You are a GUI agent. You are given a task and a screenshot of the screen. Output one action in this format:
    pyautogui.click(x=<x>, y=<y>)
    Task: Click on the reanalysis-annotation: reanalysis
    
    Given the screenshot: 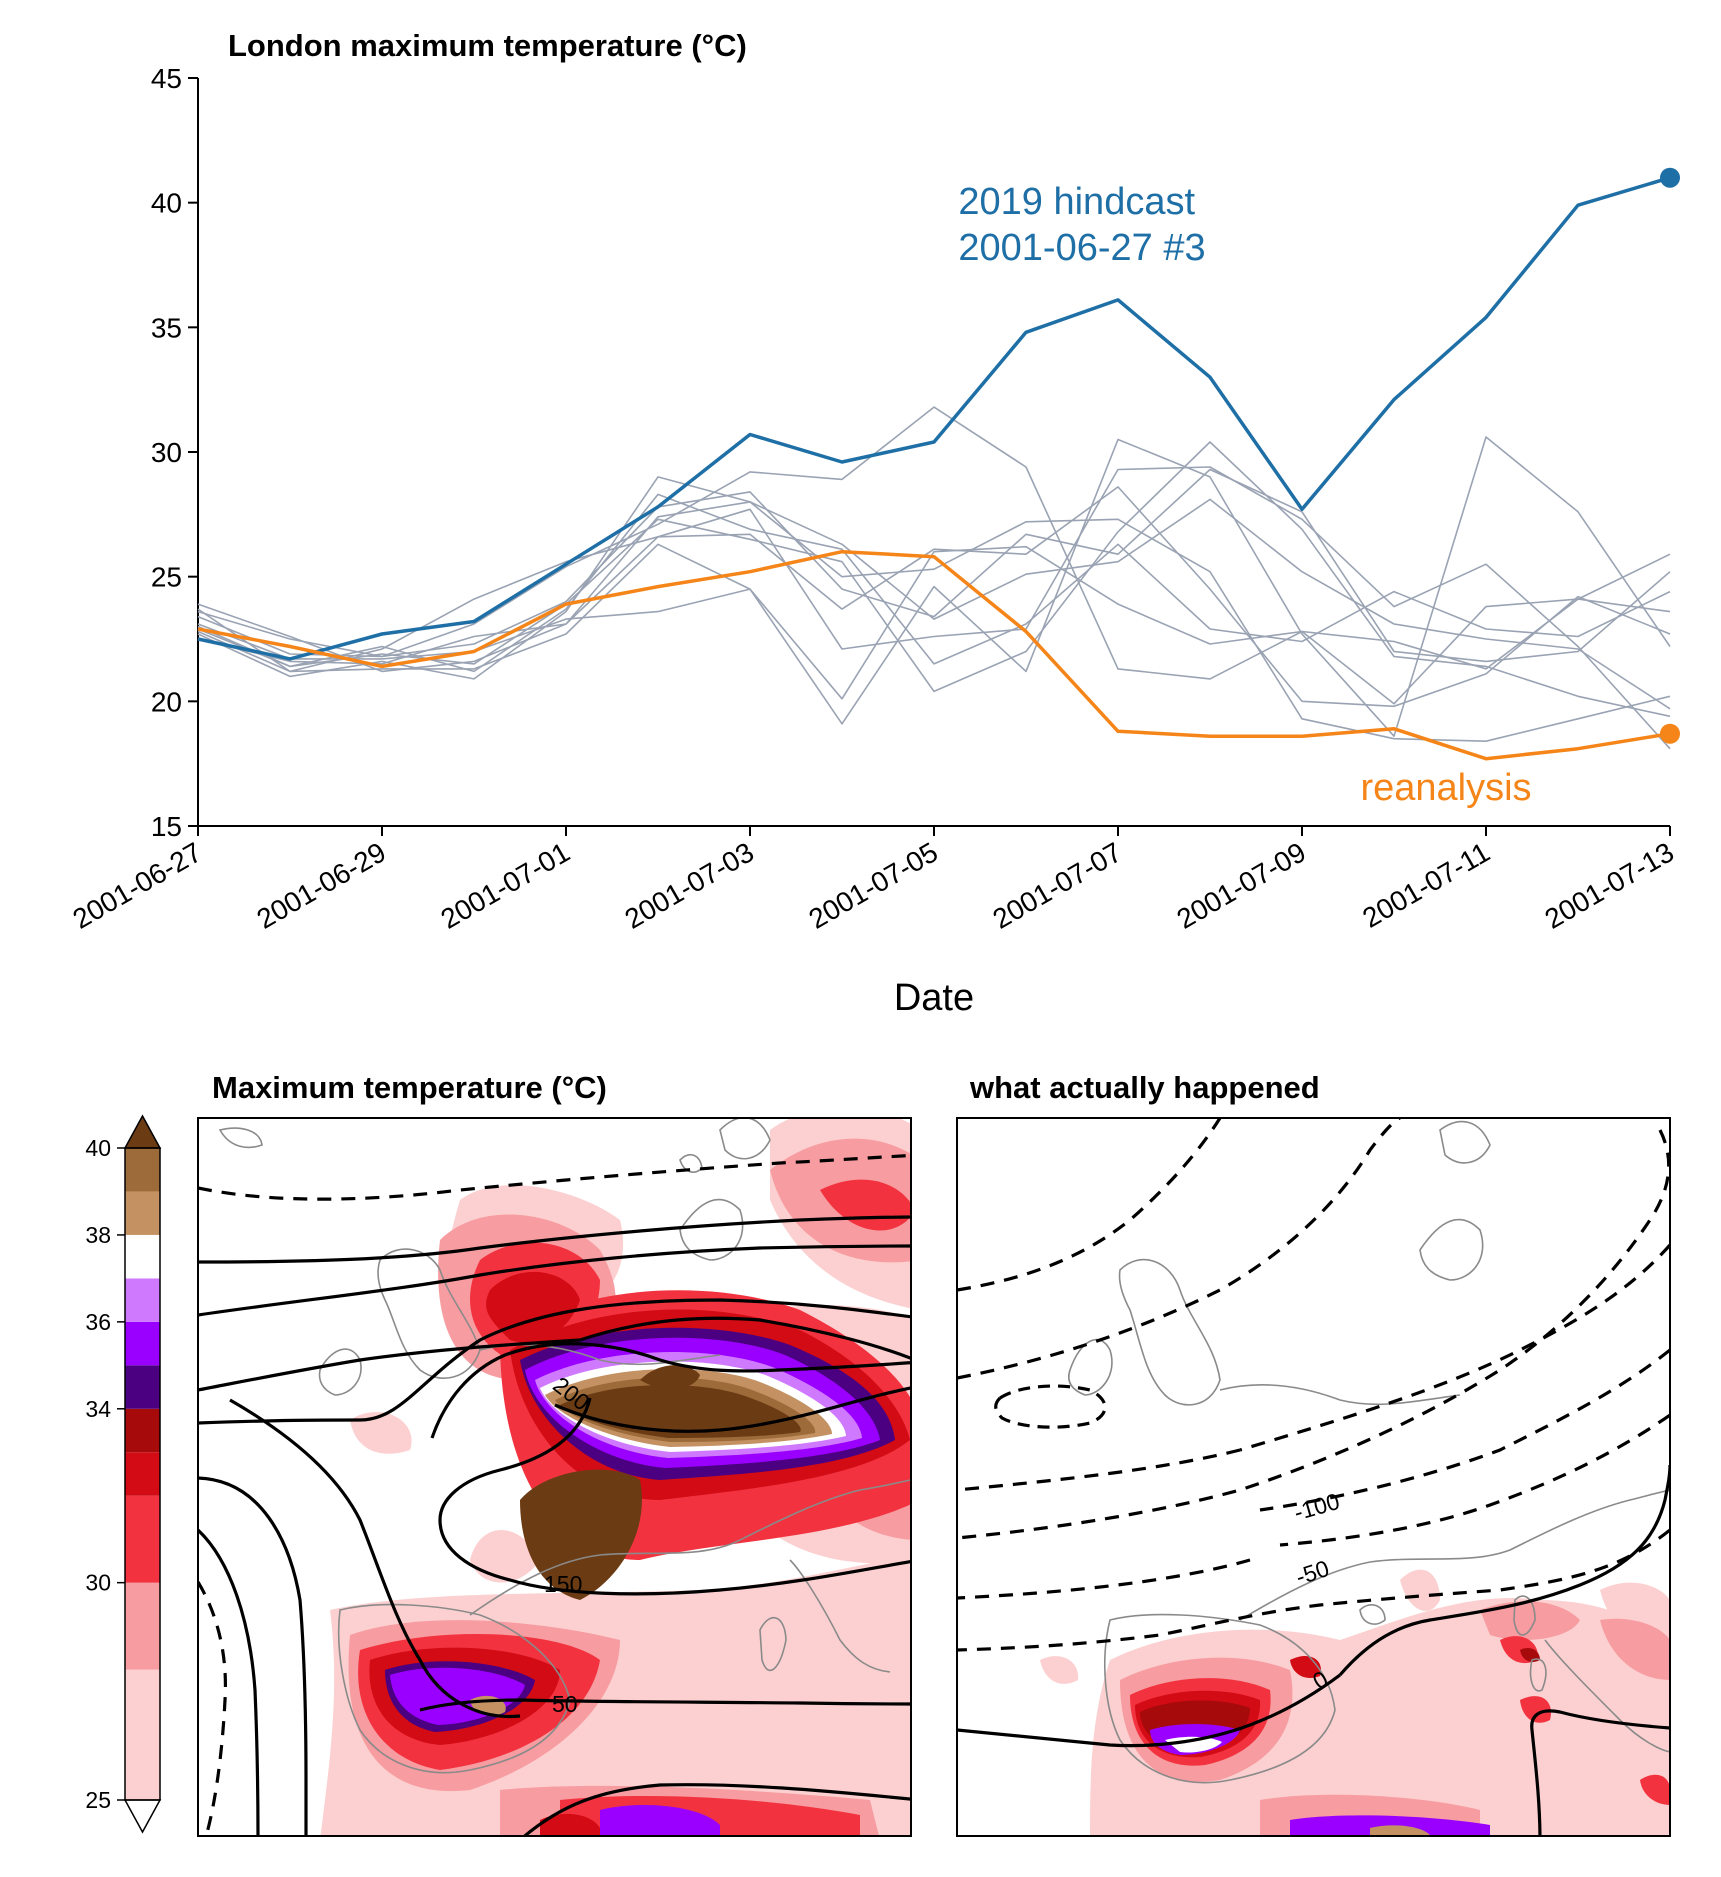 What is the action you would take?
    pyautogui.click(x=1445, y=788)
    